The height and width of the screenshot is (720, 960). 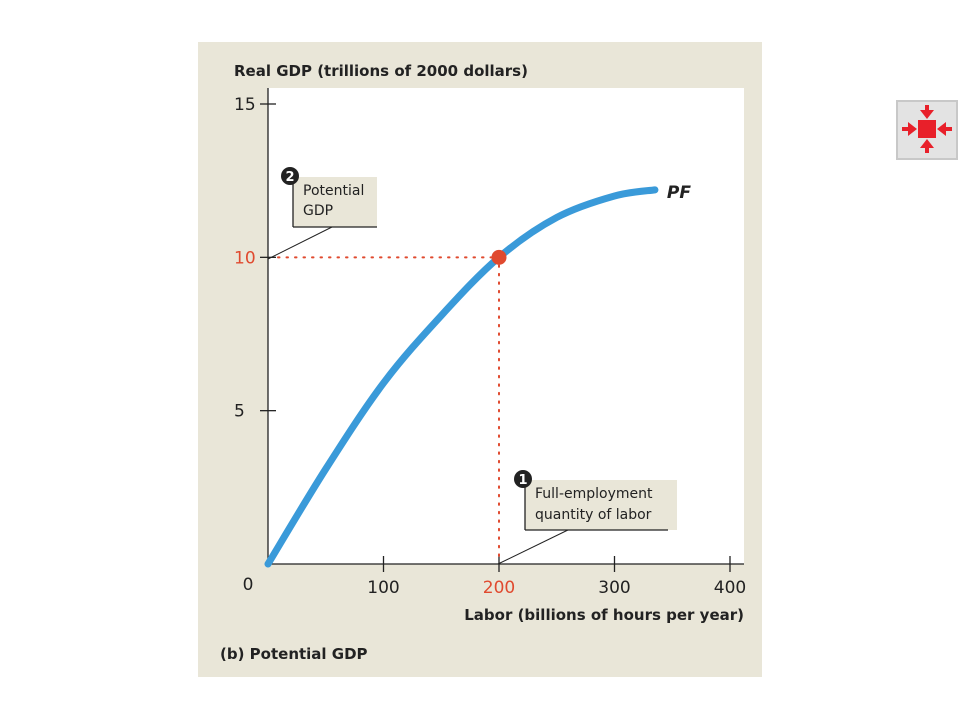 I want to click on collapse-view-button, so click(x=927, y=130).